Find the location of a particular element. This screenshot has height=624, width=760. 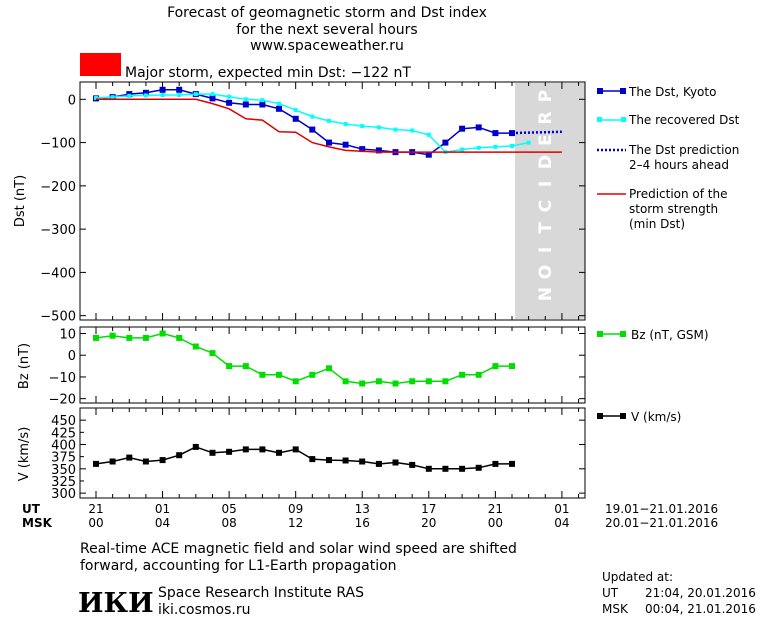

msk-tick-label: 08 is located at coordinates (228, 523).